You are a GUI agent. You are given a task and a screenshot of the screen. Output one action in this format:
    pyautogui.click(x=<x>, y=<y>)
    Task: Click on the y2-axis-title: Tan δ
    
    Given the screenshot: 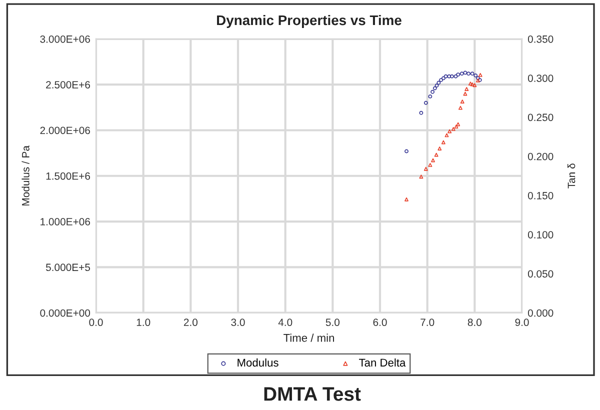 What is the action you would take?
    pyautogui.click(x=572, y=176)
    